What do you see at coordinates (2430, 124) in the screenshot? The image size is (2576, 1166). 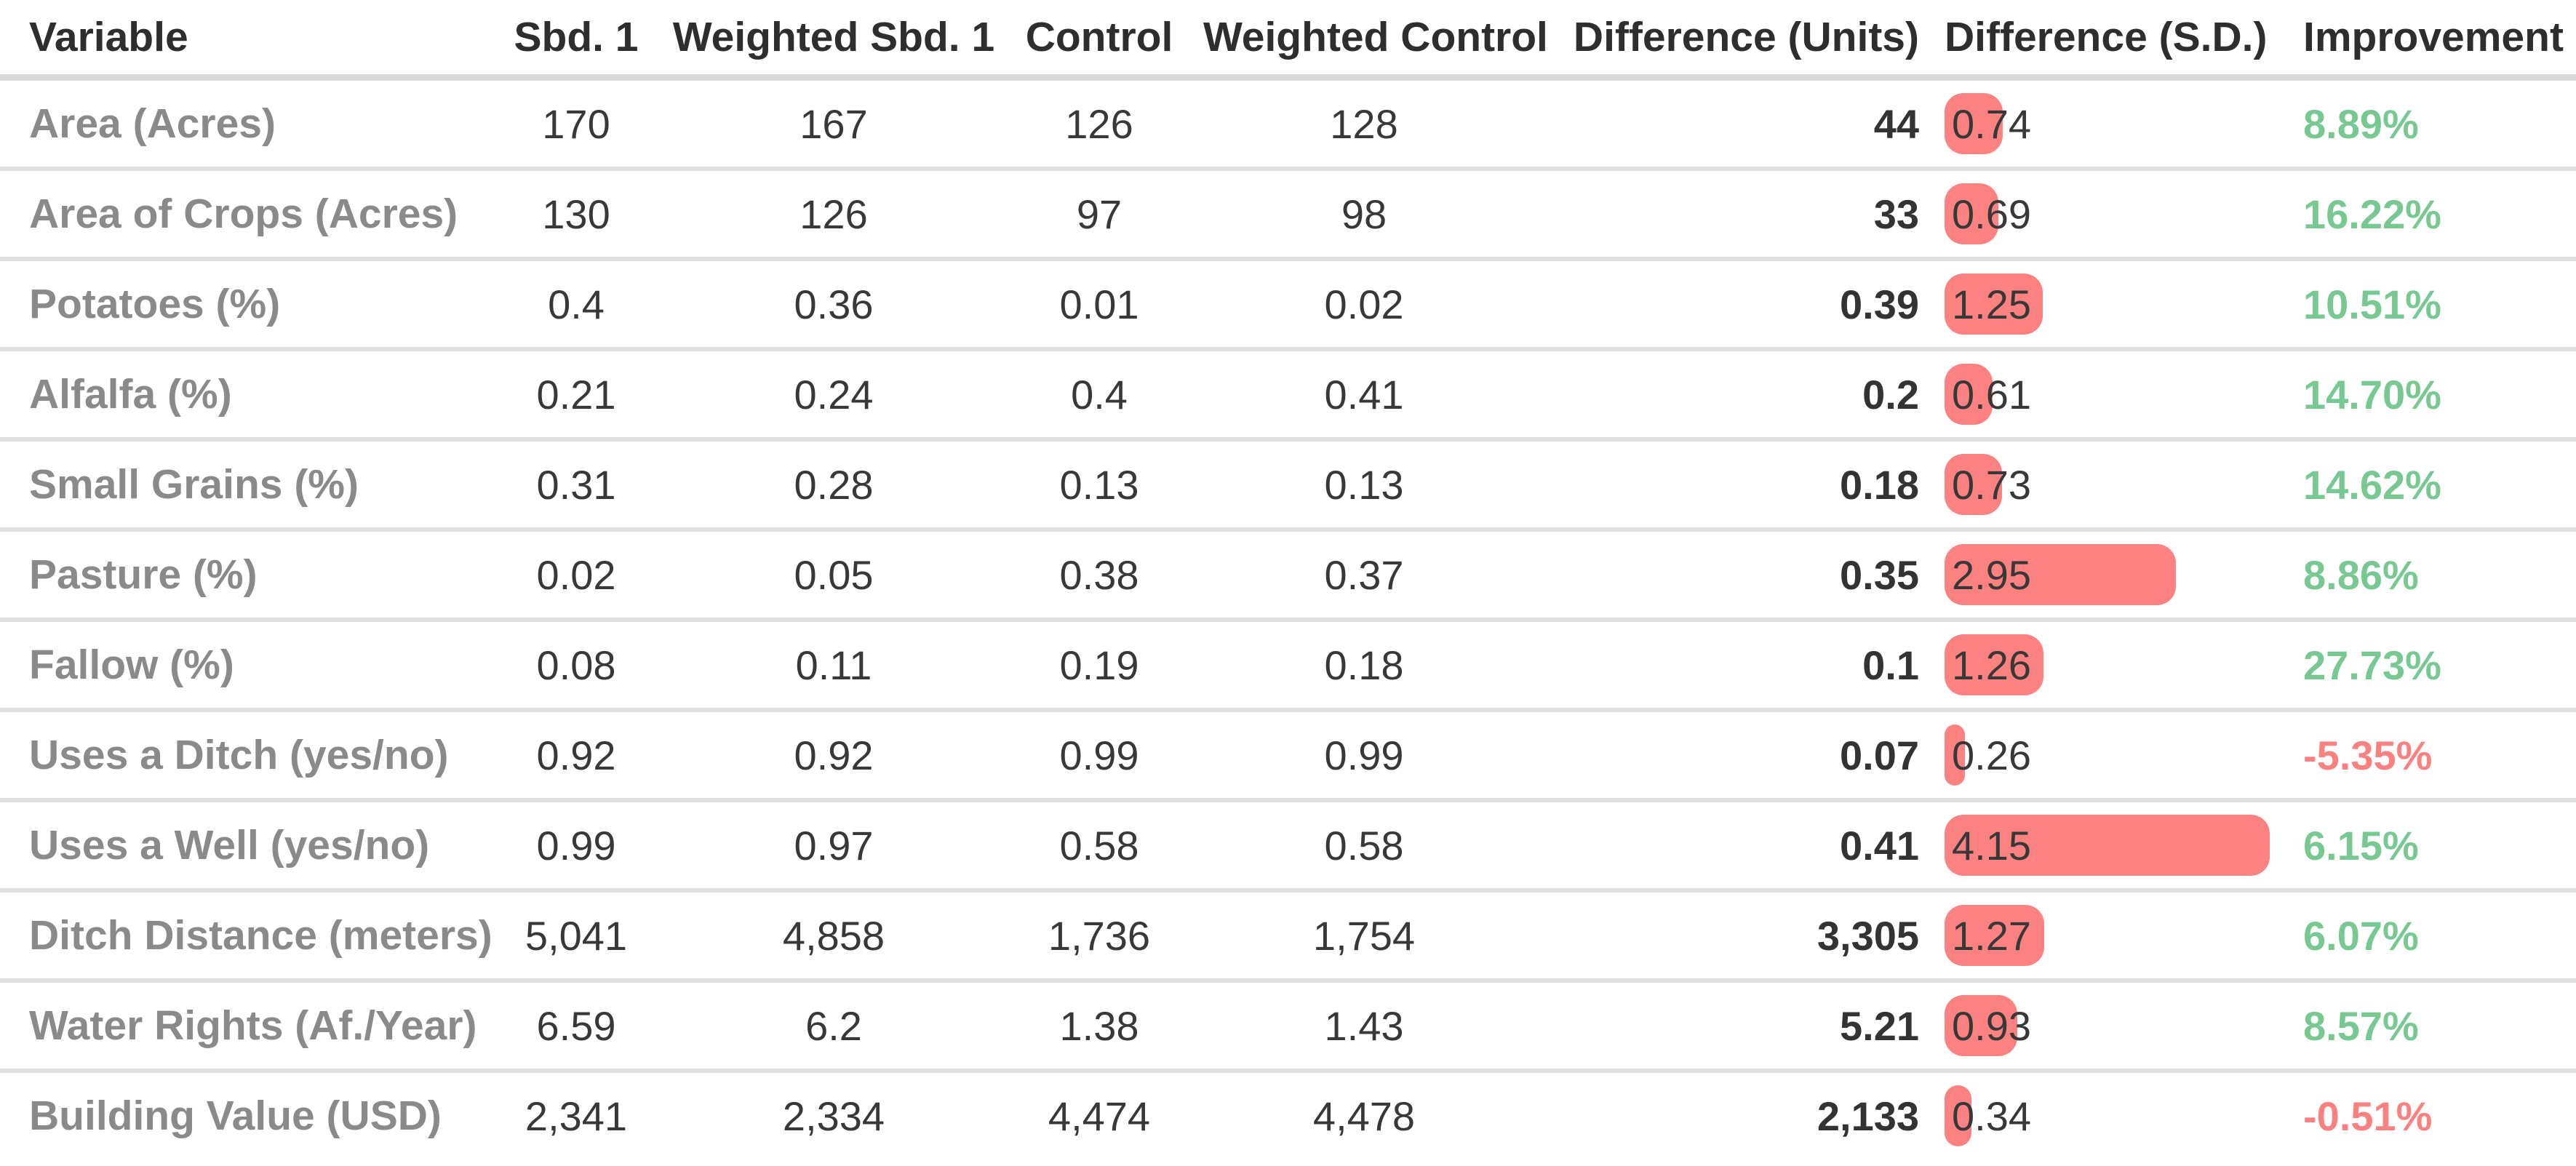 I see `cell-improvement: 8.89%` at bounding box center [2430, 124].